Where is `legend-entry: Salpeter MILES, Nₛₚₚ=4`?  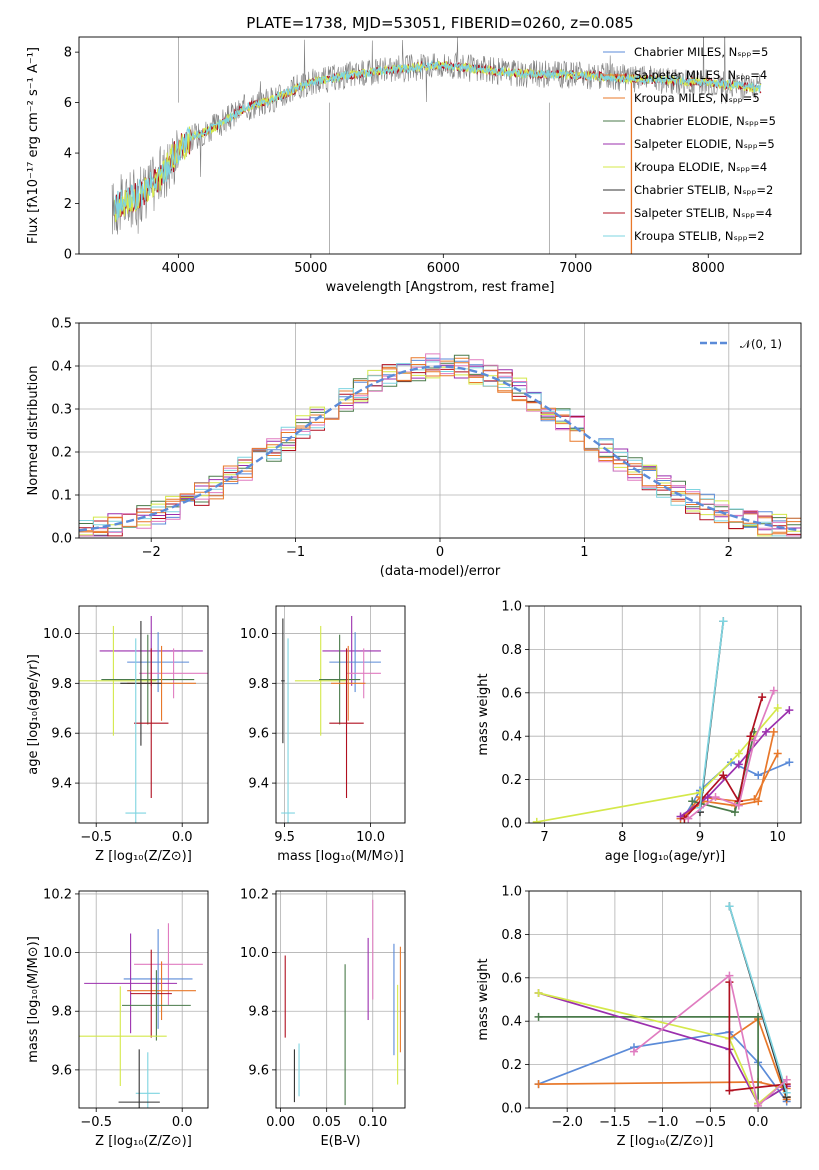 legend-entry: Salpeter MILES, Nₛₚₚ=4 is located at coordinates (700, 75).